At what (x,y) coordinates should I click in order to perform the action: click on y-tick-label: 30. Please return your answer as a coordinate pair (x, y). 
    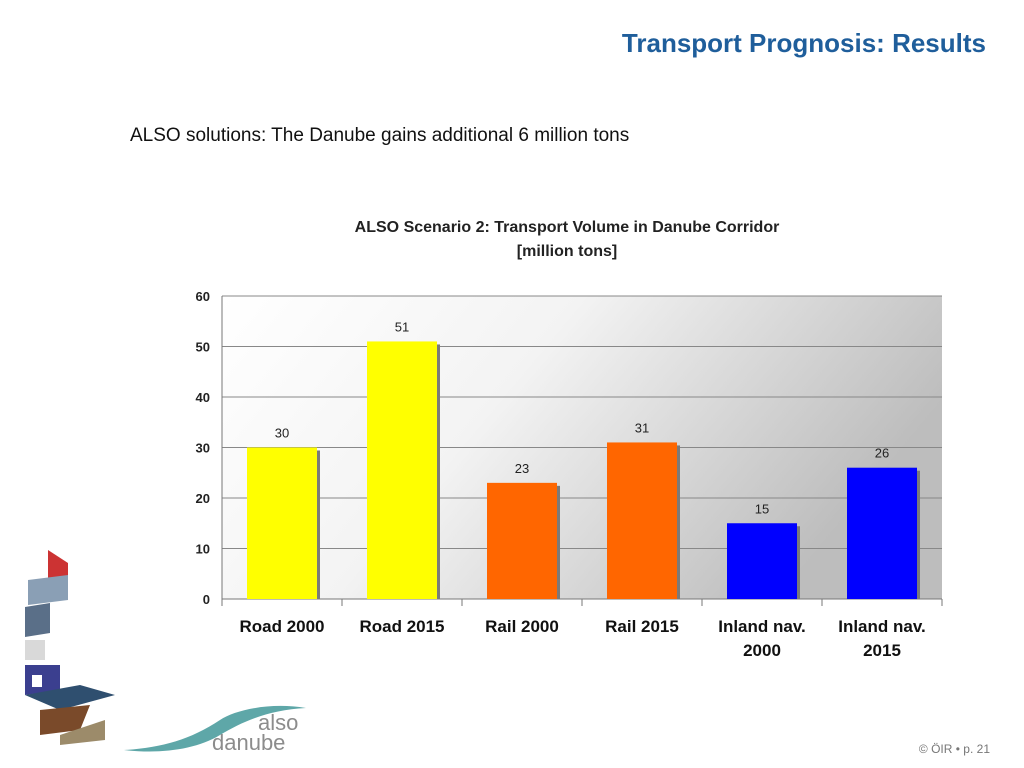
    Looking at the image, I should click on (203, 448).